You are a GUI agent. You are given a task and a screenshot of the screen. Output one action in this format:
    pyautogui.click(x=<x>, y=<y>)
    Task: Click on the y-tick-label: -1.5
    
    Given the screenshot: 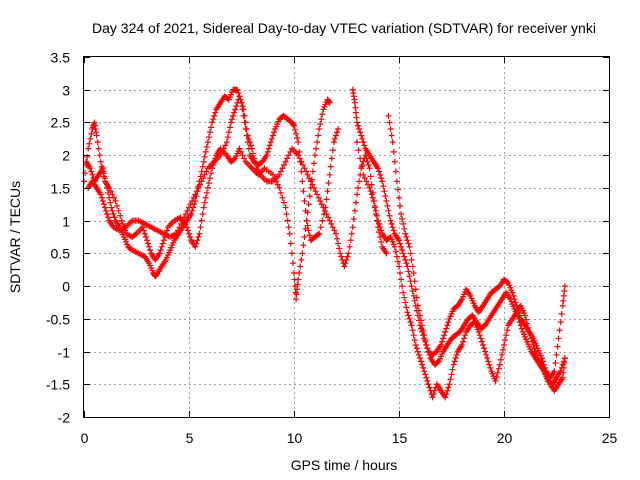 What is the action you would take?
    pyautogui.click(x=58, y=385)
    